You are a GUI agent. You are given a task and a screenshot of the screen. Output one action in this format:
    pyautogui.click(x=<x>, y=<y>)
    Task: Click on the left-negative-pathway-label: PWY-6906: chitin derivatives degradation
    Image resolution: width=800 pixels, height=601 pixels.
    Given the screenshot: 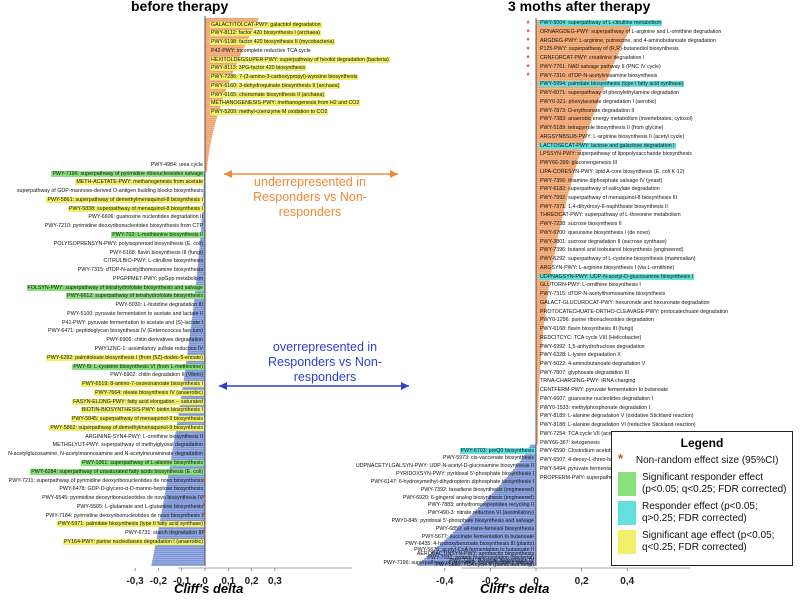 What is the action you would take?
    pyautogui.click(x=154, y=340)
    